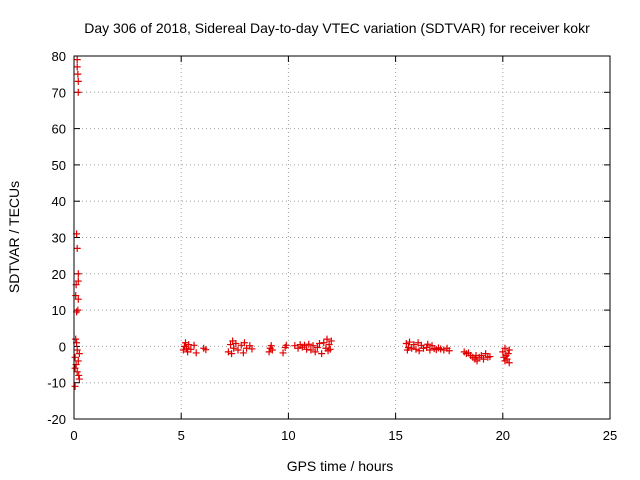  Describe the element at coordinates (59, 56) in the screenshot. I see `y-tick-label: 80` at that location.